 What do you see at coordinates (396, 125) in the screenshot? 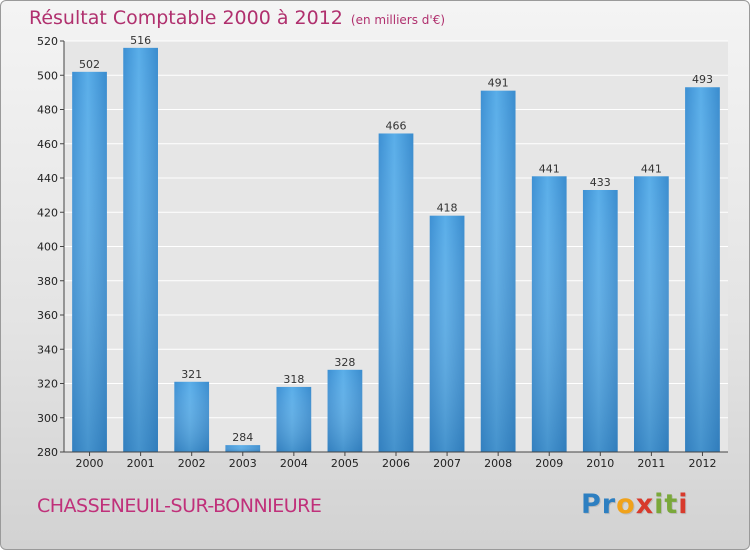
I see `value-label: 466` at bounding box center [396, 125].